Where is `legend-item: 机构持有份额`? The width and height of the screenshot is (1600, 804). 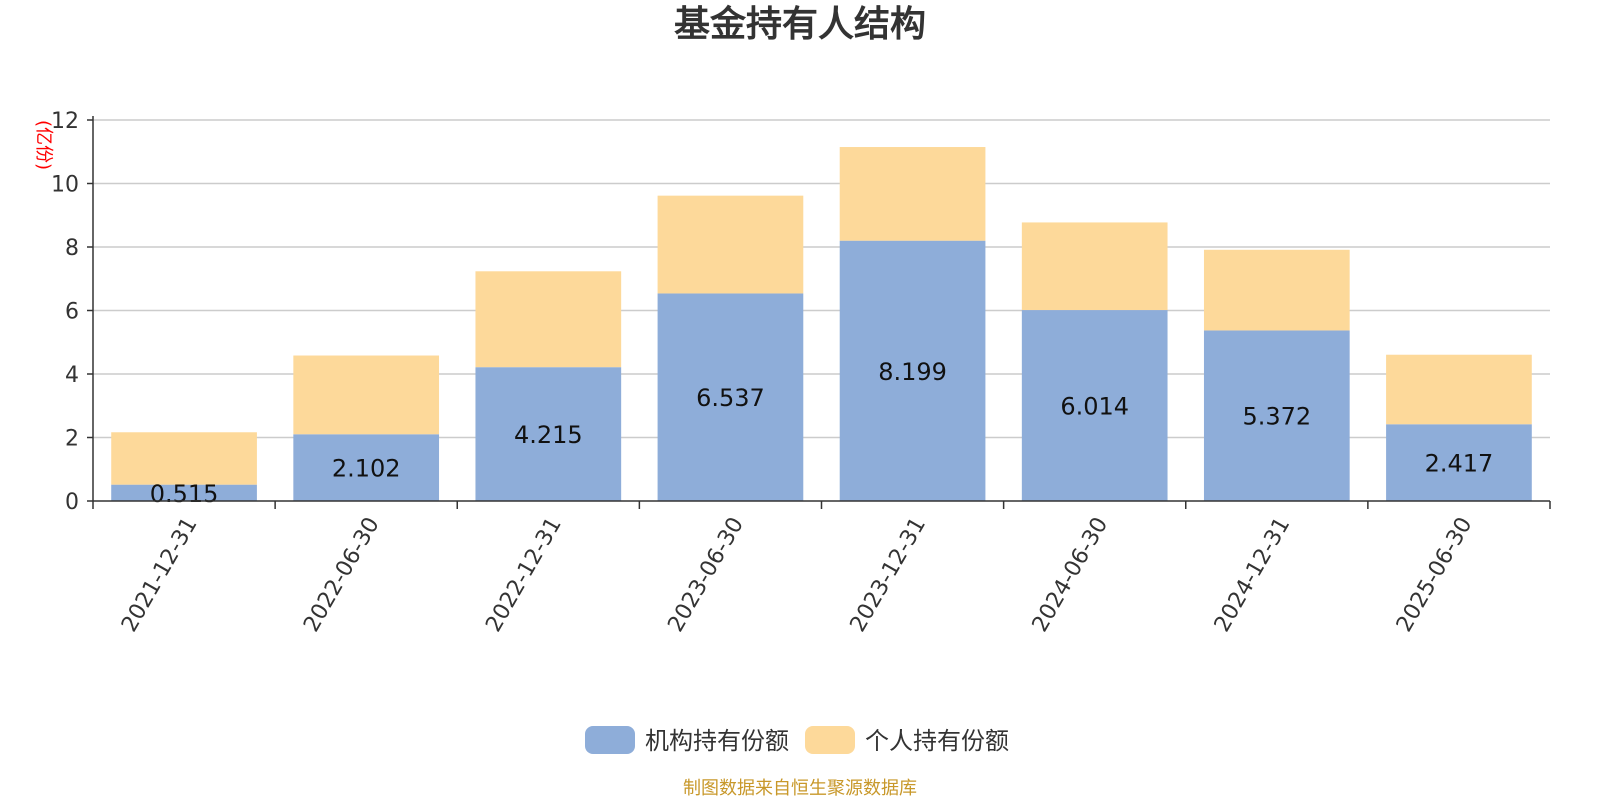 legend-item: 机构持有份额 is located at coordinates (687, 740).